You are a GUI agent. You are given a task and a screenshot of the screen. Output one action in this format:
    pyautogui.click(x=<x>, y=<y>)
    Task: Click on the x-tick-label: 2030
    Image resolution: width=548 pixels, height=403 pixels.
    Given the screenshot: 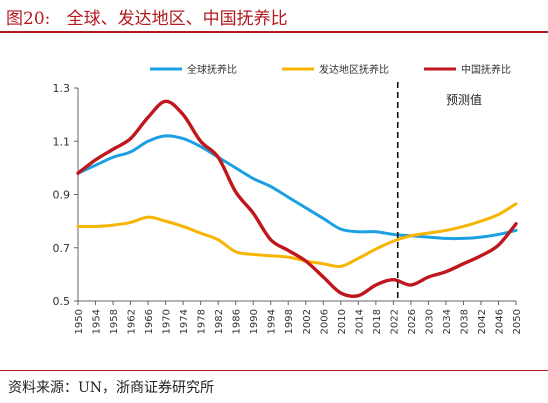 What is the action you would take?
    pyautogui.click(x=429, y=321)
    